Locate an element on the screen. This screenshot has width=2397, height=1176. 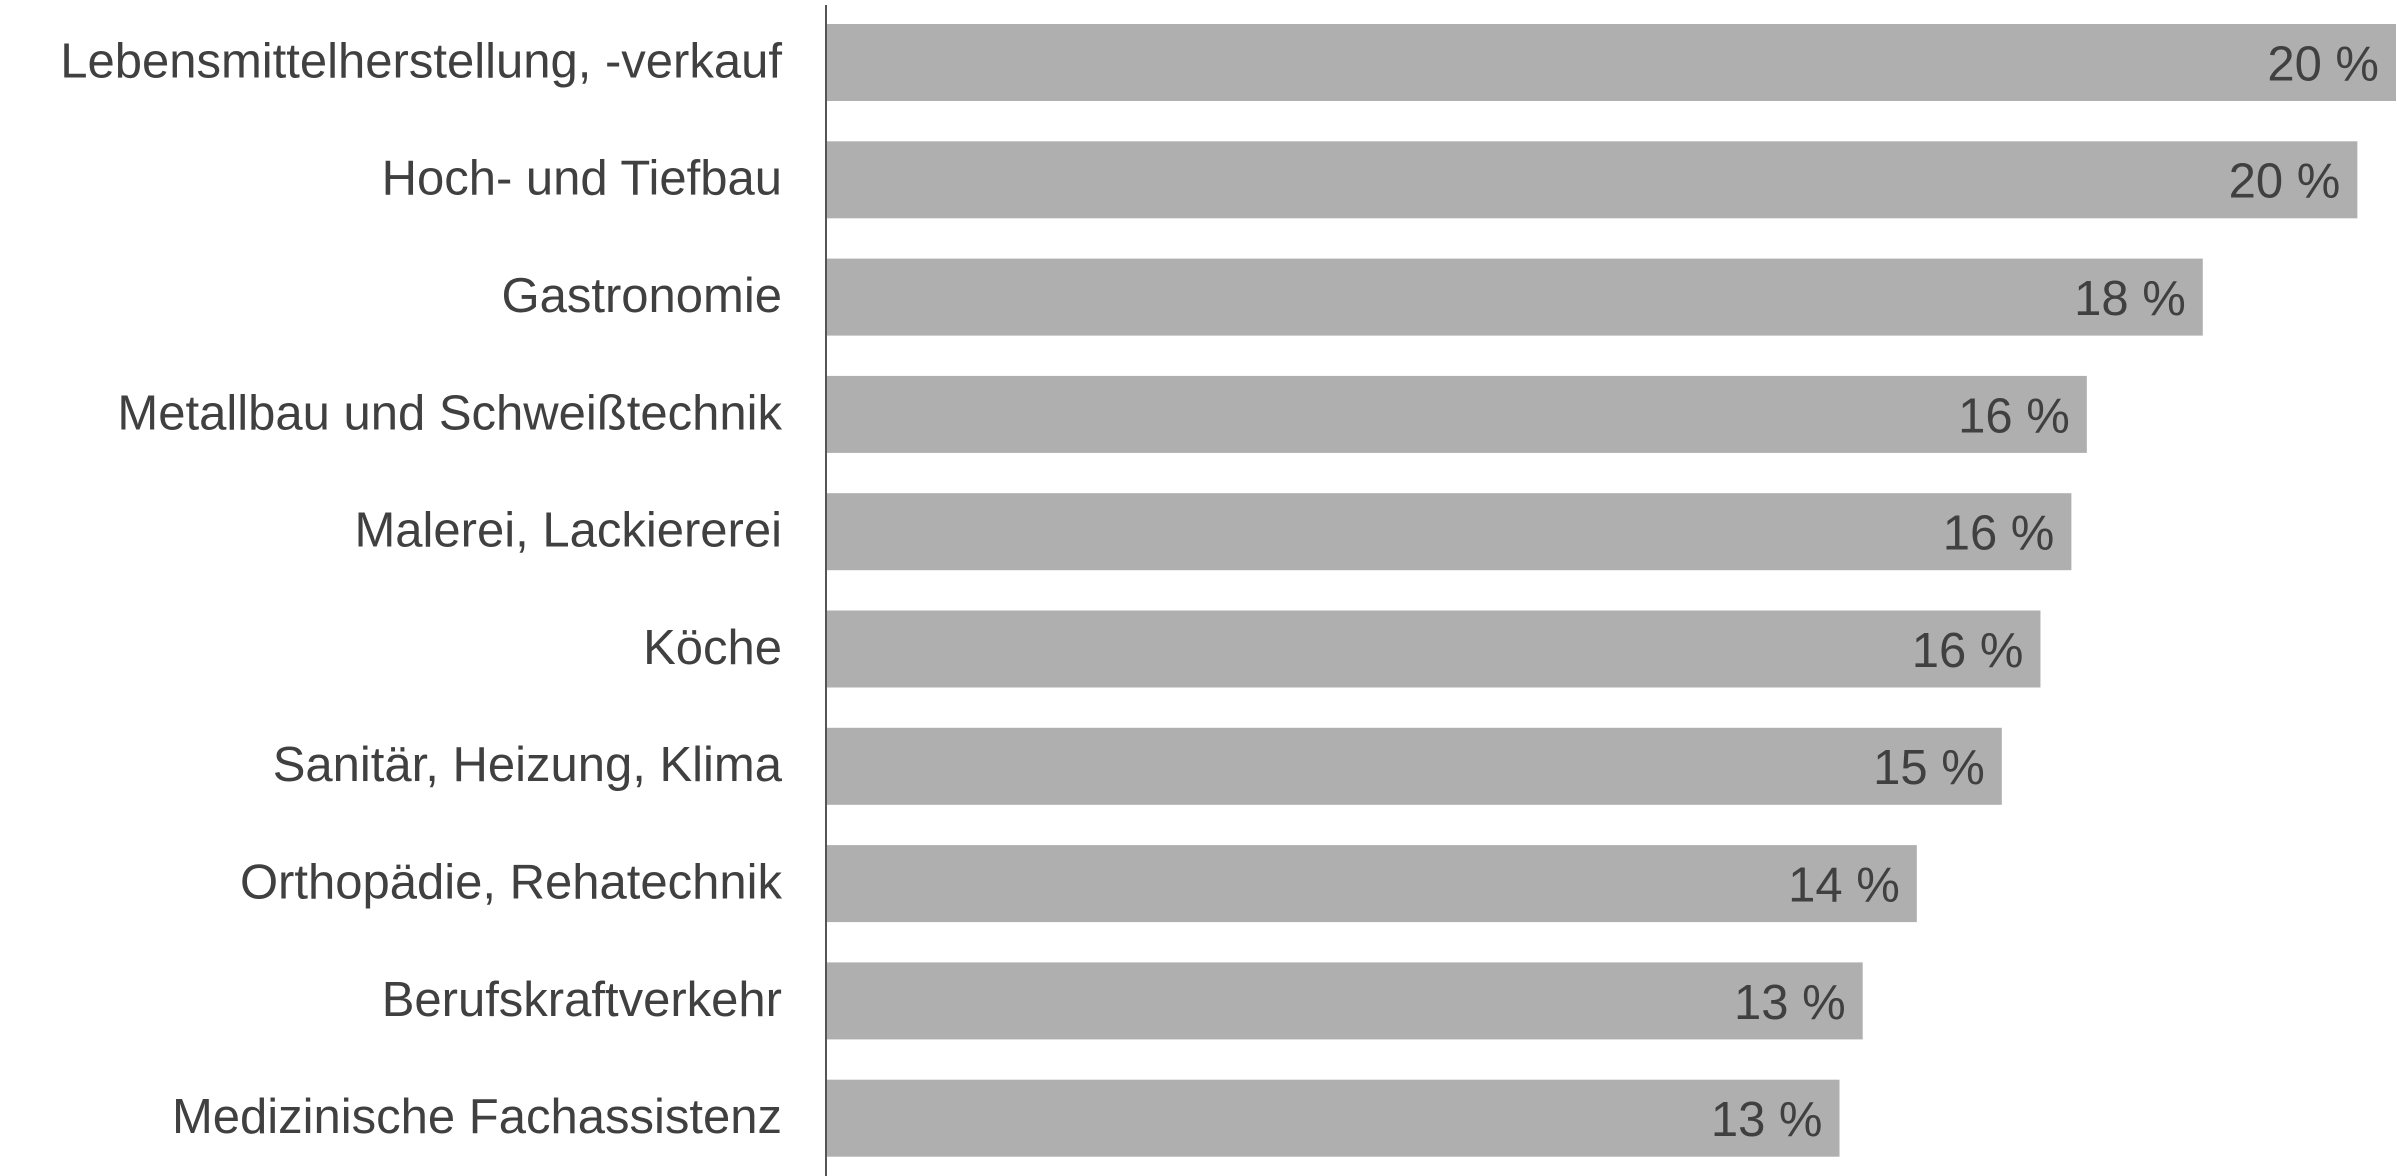
category-label: Orthopädie, Rehatechnik is located at coordinates (511, 883).